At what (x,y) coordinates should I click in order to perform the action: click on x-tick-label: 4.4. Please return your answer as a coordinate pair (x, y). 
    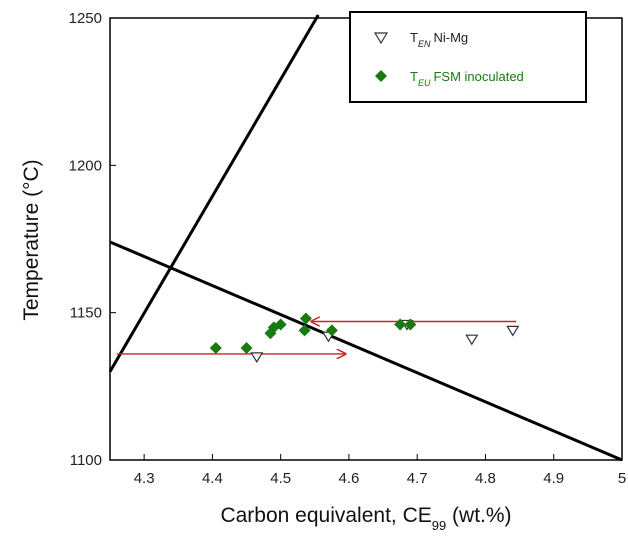
    Looking at the image, I should click on (212, 478).